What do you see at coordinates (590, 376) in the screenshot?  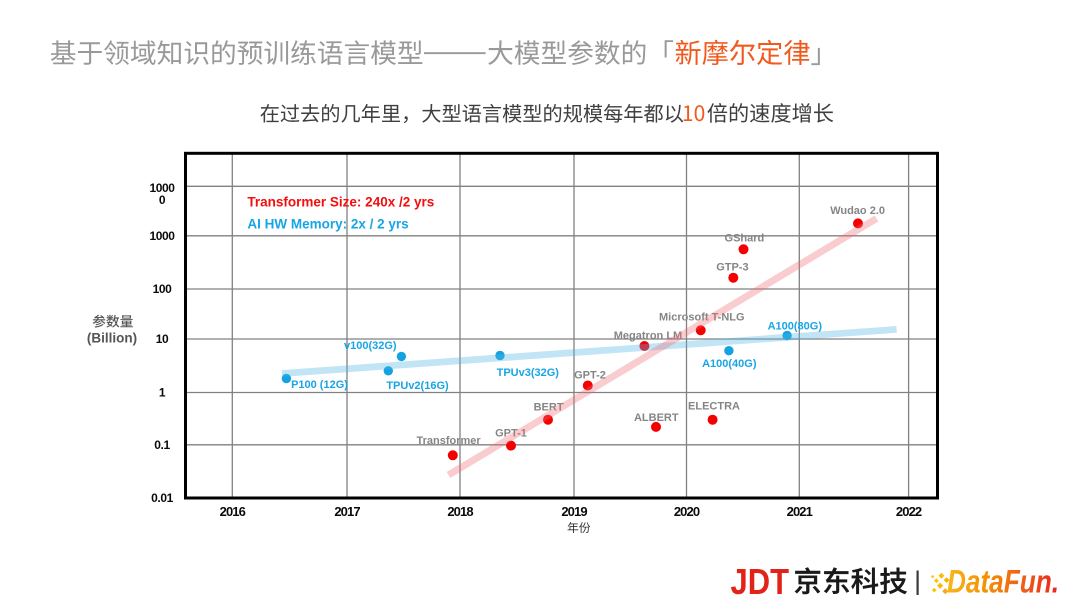 I see `svg-text: GPT-2` at bounding box center [590, 376].